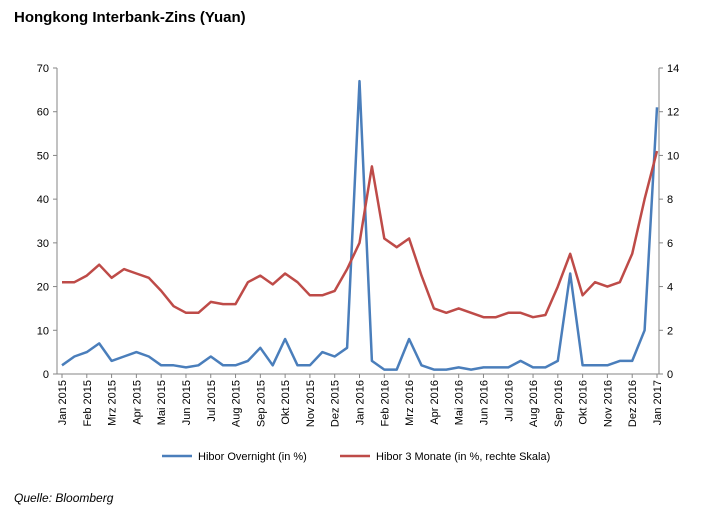 The height and width of the screenshot is (516, 702). I want to click on x-tick-label: Aug 2016, so click(534, 403).